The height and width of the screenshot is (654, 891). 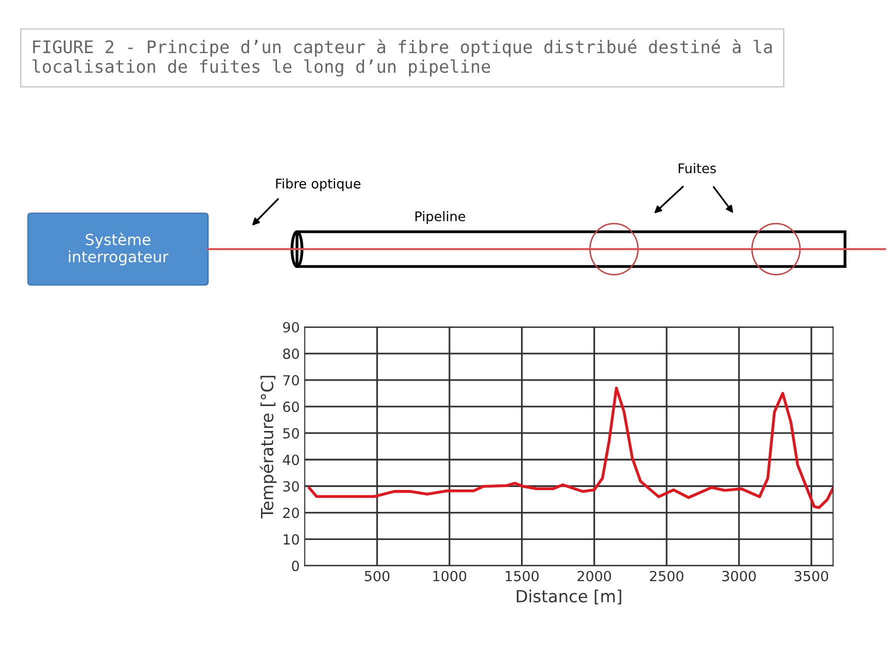 I want to click on y-tick-label: 0, so click(x=295, y=566).